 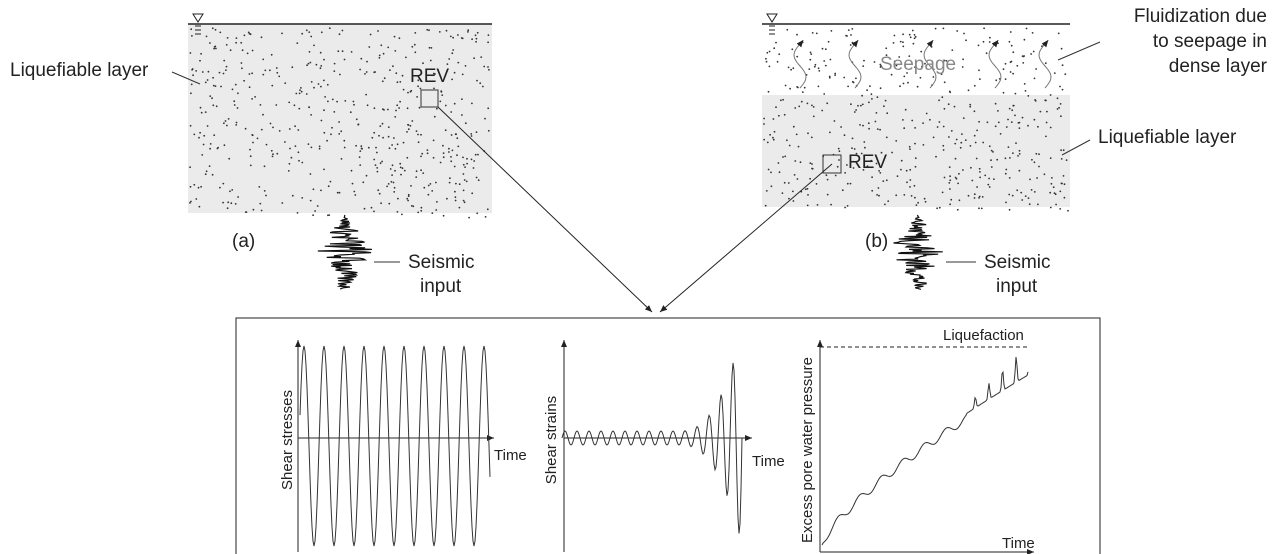 What do you see at coordinates (198, 24) in the screenshot?
I see `water-table-symbol` at bounding box center [198, 24].